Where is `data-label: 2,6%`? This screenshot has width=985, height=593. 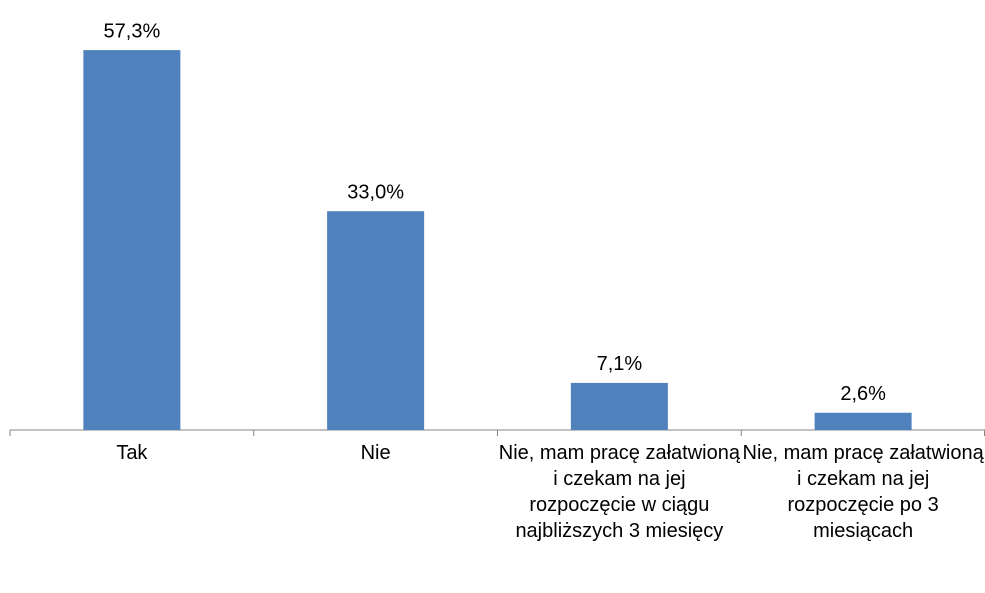
data-label: 2,6% is located at coordinates (863, 394).